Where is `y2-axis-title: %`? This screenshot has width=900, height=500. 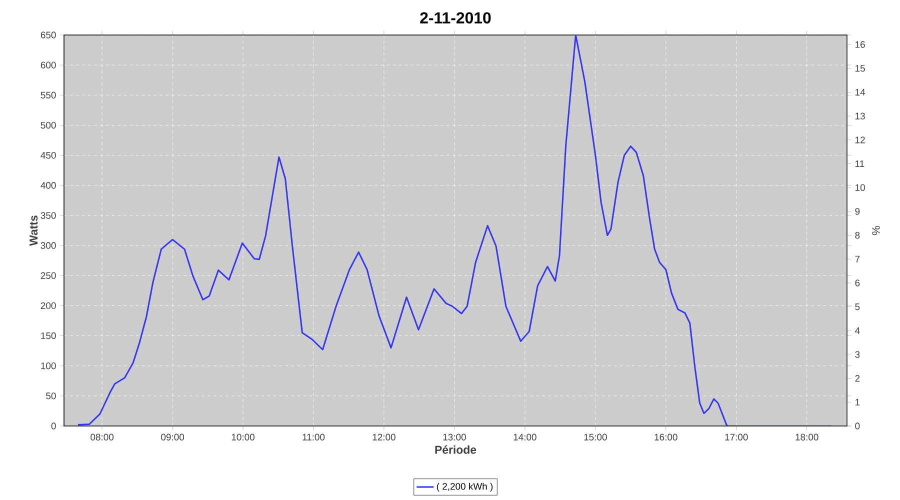 y2-axis-title: % is located at coordinates (876, 230).